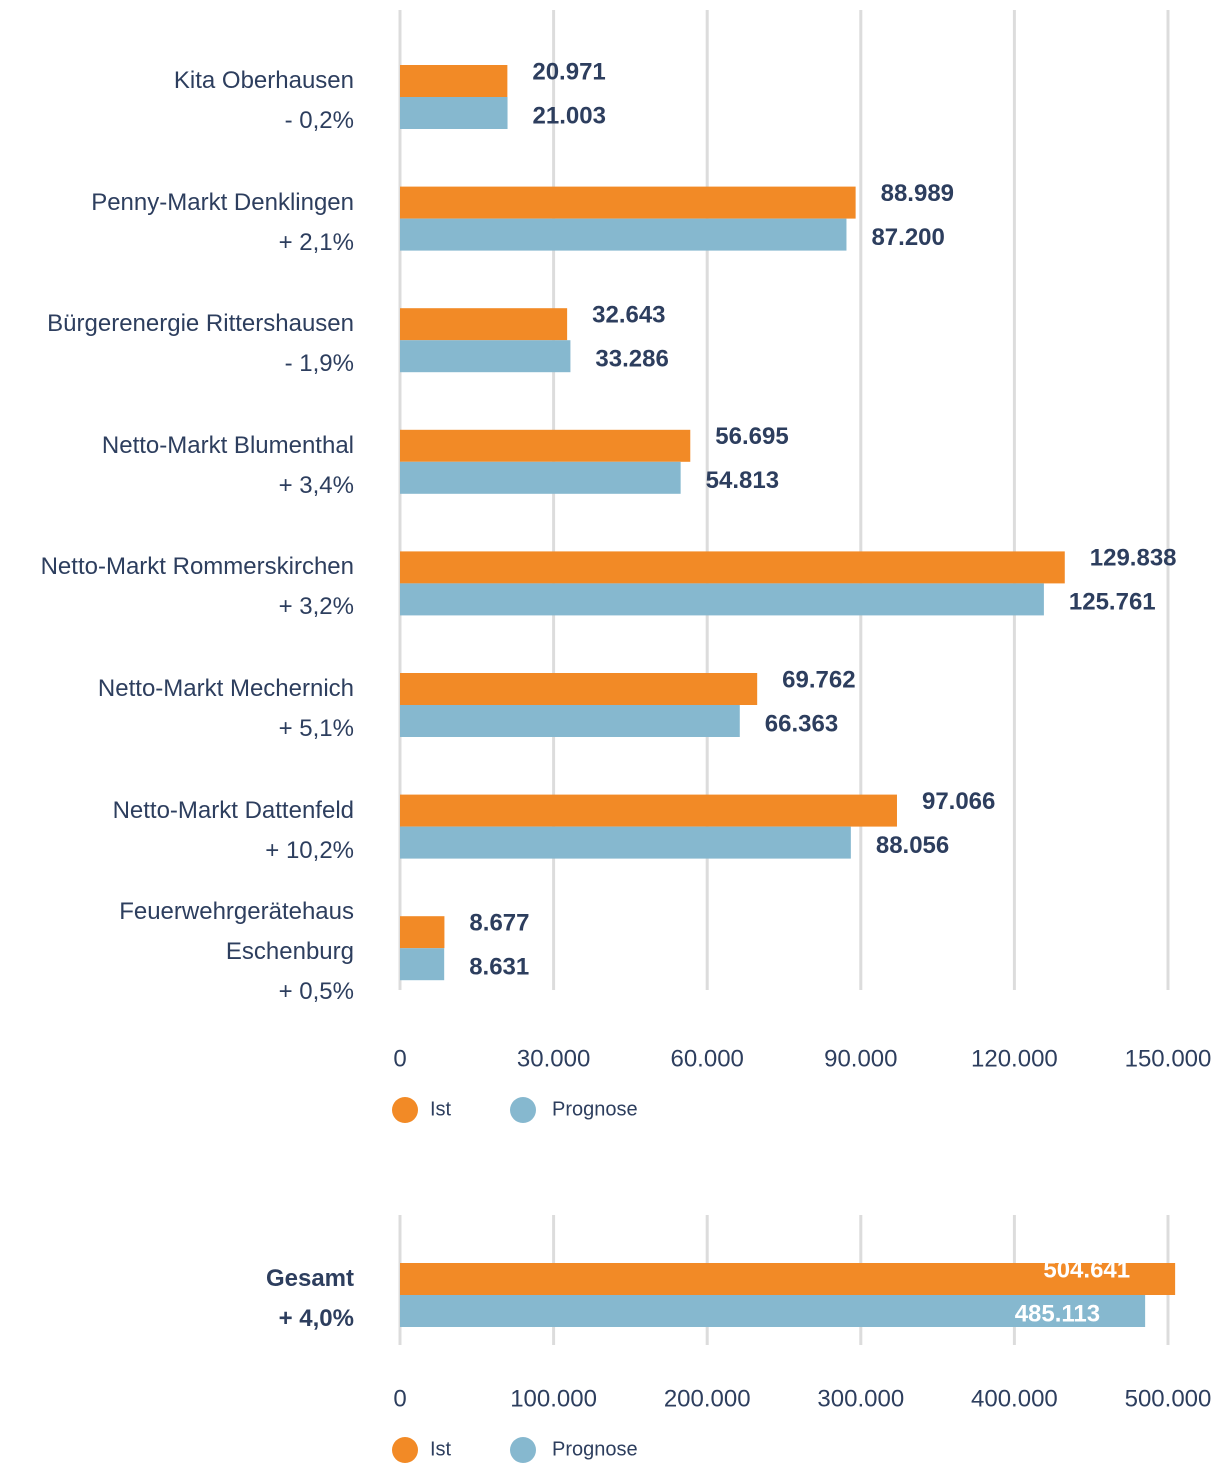 Image resolution: width=1231 pixels, height=1463 pixels. What do you see at coordinates (316, 242) in the screenshot?
I see `category-change: + 2,1%` at bounding box center [316, 242].